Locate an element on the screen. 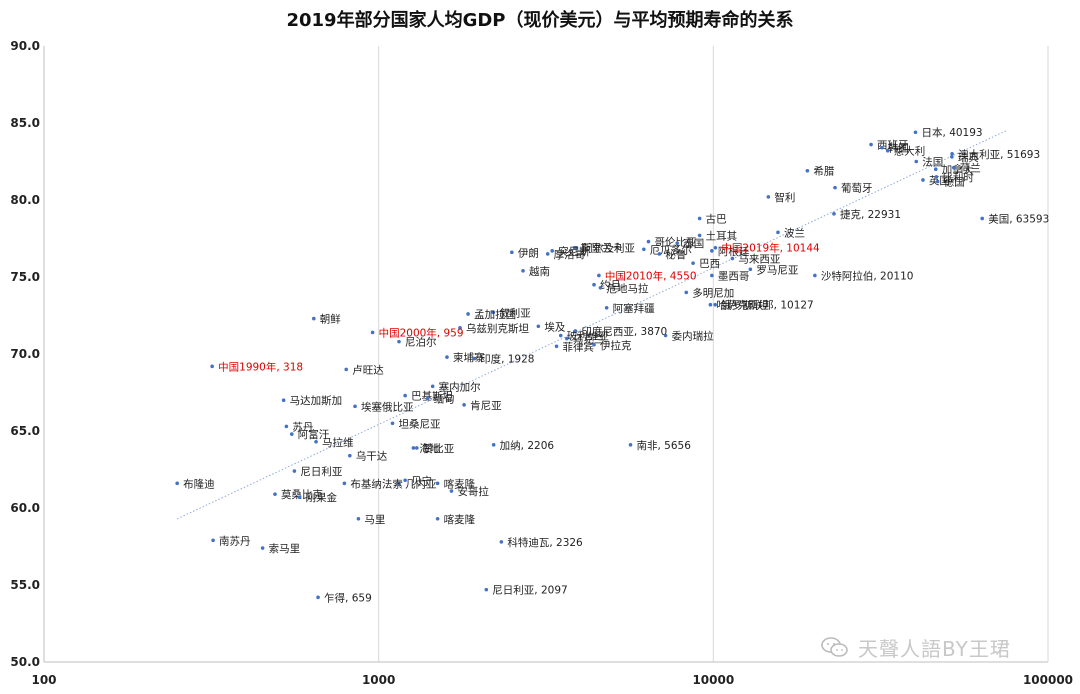 The height and width of the screenshot is (694, 1080). y-tick-label: 70.0 is located at coordinates (25, 354).